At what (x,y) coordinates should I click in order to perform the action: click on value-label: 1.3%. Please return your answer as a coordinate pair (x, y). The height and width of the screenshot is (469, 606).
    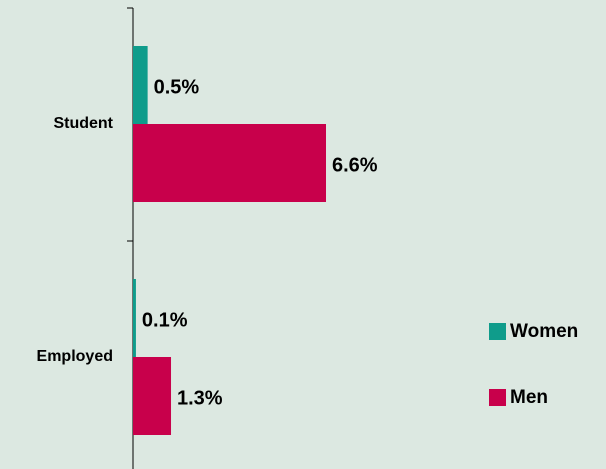
    Looking at the image, I should click on (200, 398).